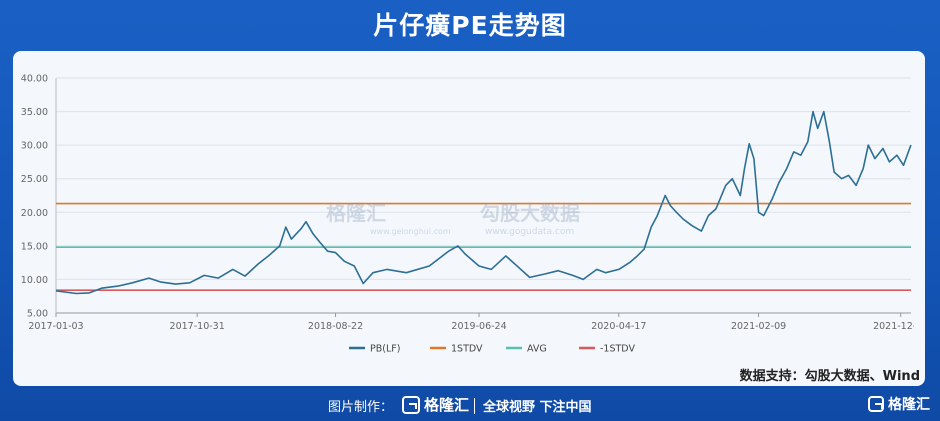  I want to click on footer-logo: 格隆汇, so click(435, 404).